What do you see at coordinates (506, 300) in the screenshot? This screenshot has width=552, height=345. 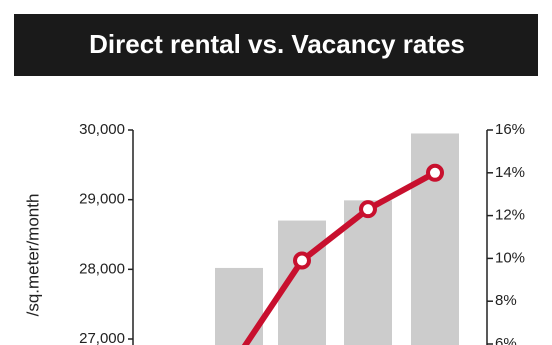 I see `y2-tick-label: 8%` at bounding box center [506, 300].